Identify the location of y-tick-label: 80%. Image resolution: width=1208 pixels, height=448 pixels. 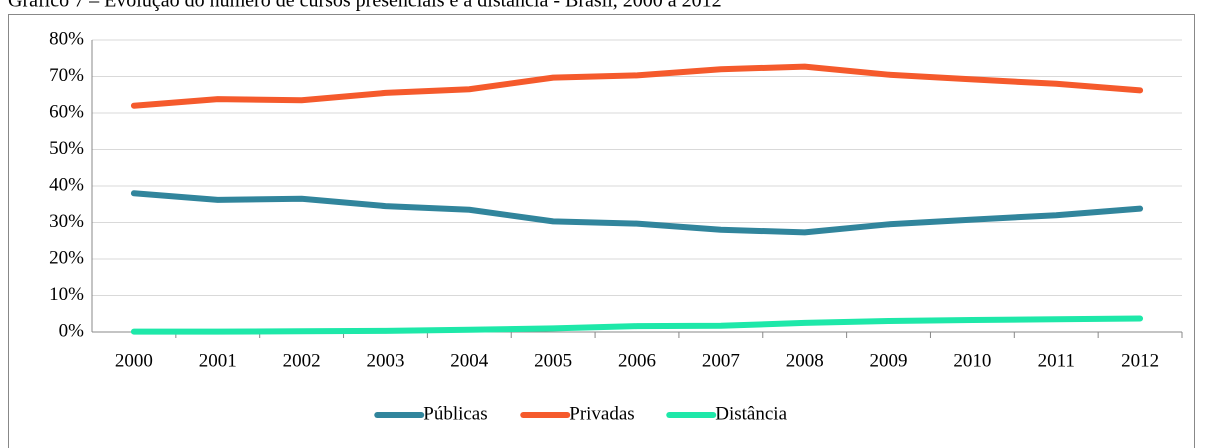
(66, 38).